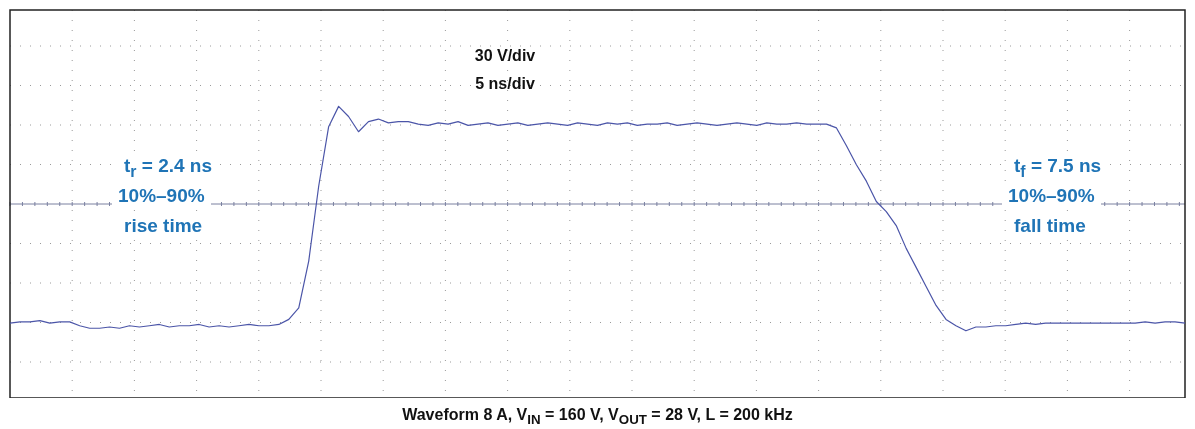 The image size is (1195, 429). I want to click on text: 5 ns/div, so click(505, 84).